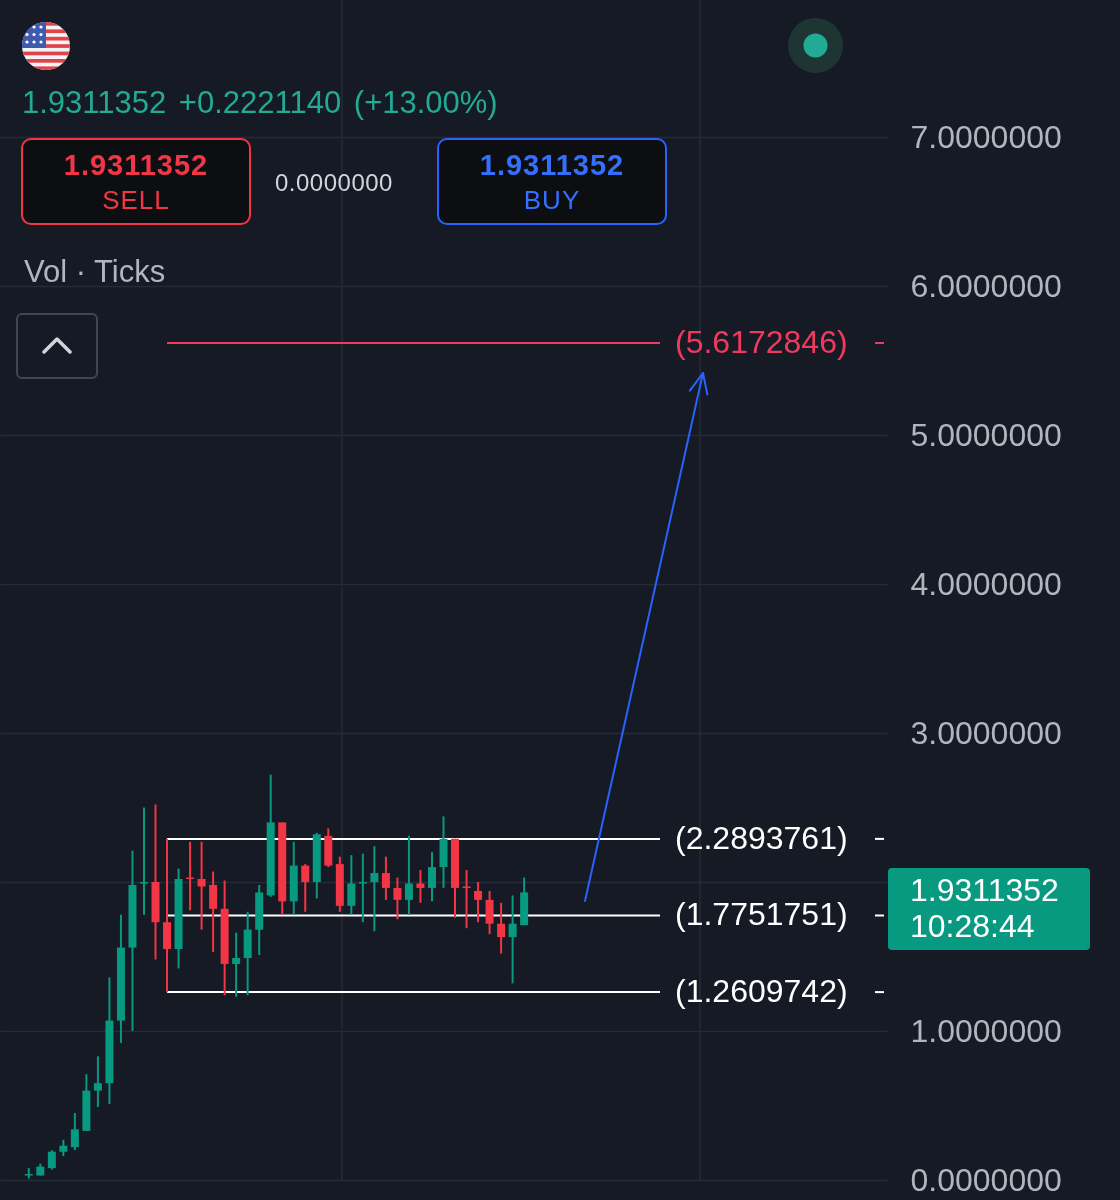 The width and height of the screenshot is (1120, 1200). I want to click on annotation: 0.0000000, so click(334, 183).